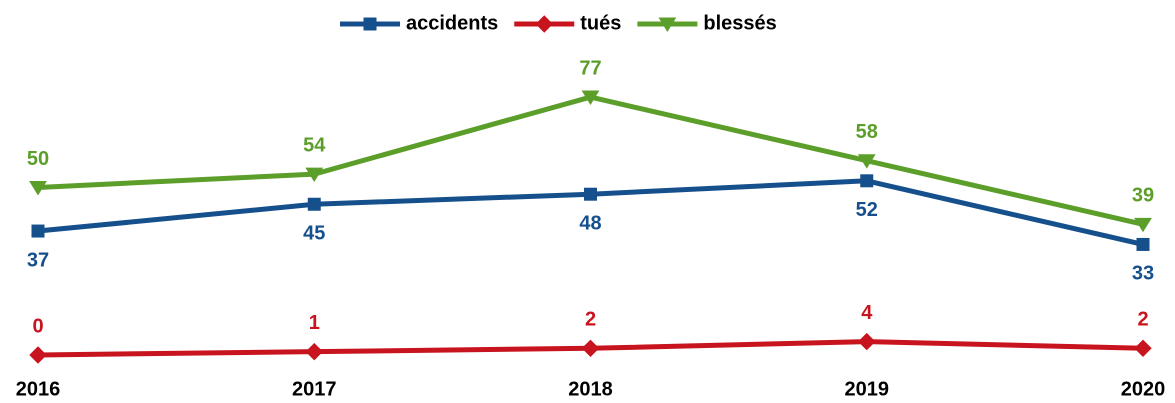 Image resolution: width=1175 pixels, height=403 pixels. What do you see at coordinates (867, 132) in the screenshot?
I see `data-label: 58` at bounding box center [867, 132].